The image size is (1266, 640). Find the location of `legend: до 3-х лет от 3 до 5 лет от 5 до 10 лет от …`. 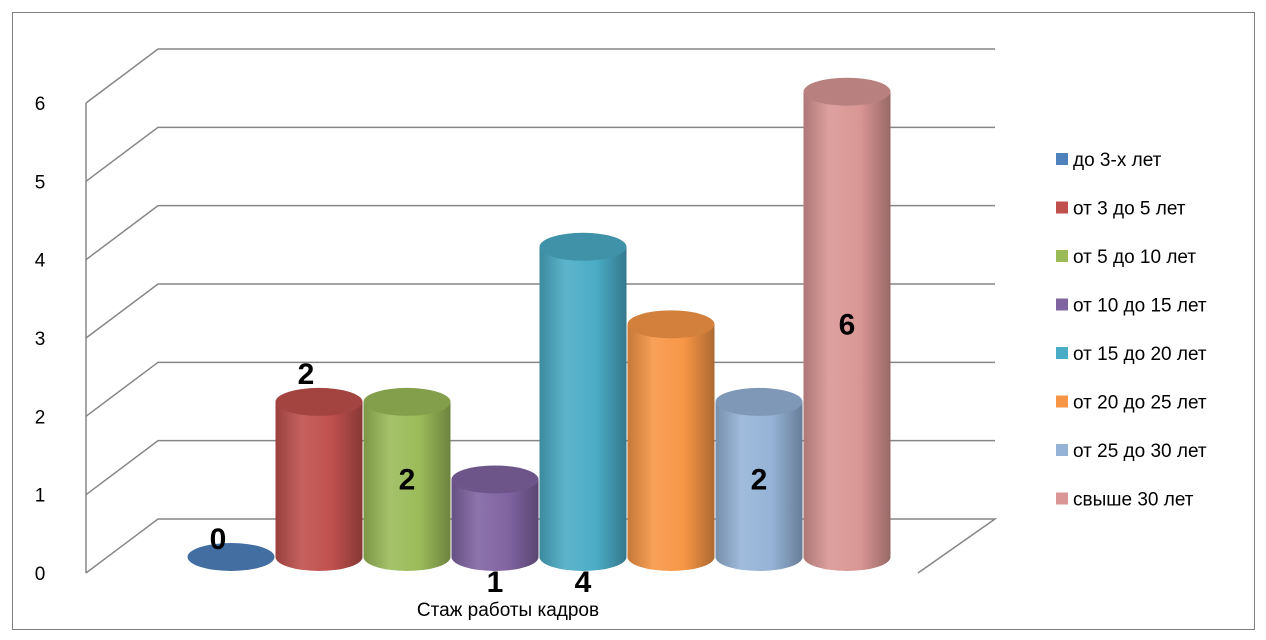

legend: до 3-х лет от 3 до 5 лет от 5 до 10 лет от … is located at coordinates (1131, 330).